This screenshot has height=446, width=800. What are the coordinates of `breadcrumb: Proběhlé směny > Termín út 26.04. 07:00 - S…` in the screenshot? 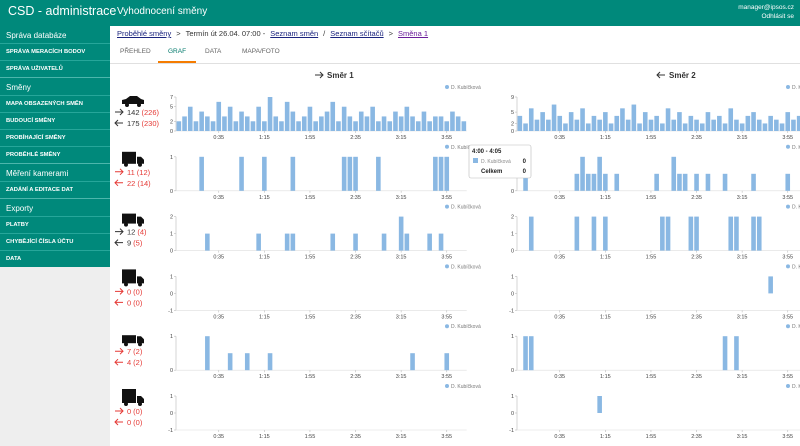 It's located at (275, 33).